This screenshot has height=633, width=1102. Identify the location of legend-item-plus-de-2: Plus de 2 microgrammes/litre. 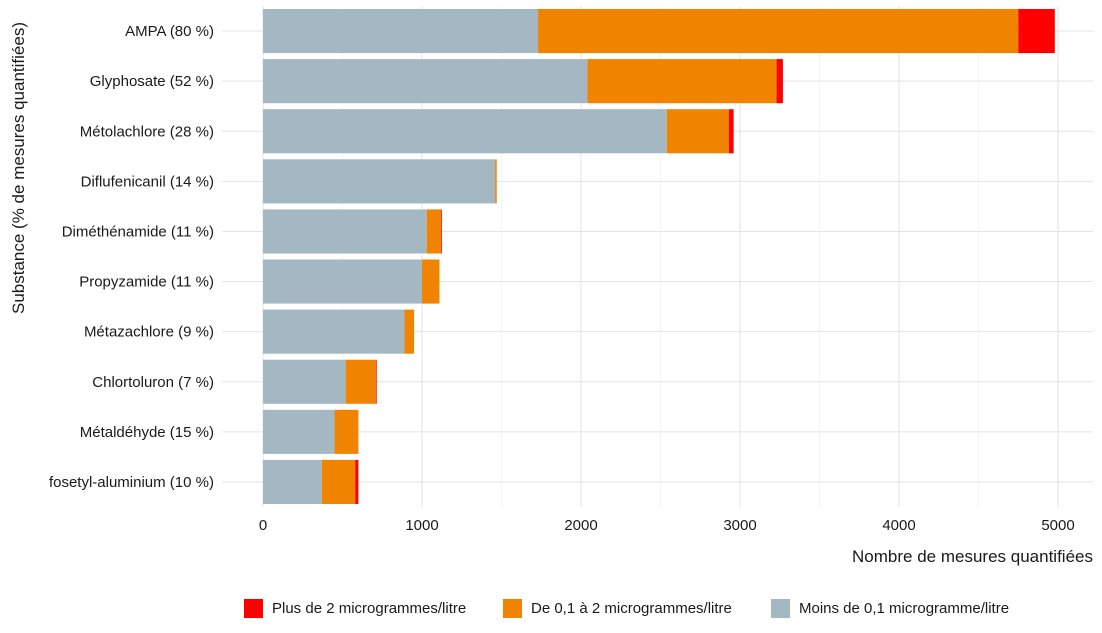
(355, 608).